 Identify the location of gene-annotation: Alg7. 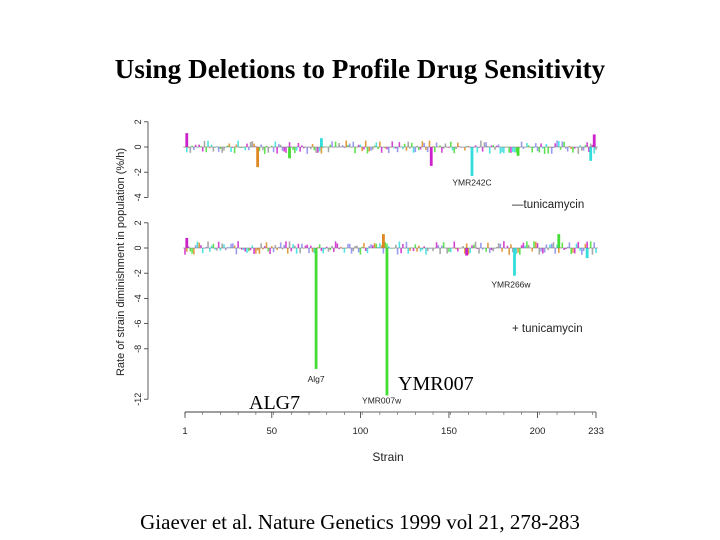
(316, 379).